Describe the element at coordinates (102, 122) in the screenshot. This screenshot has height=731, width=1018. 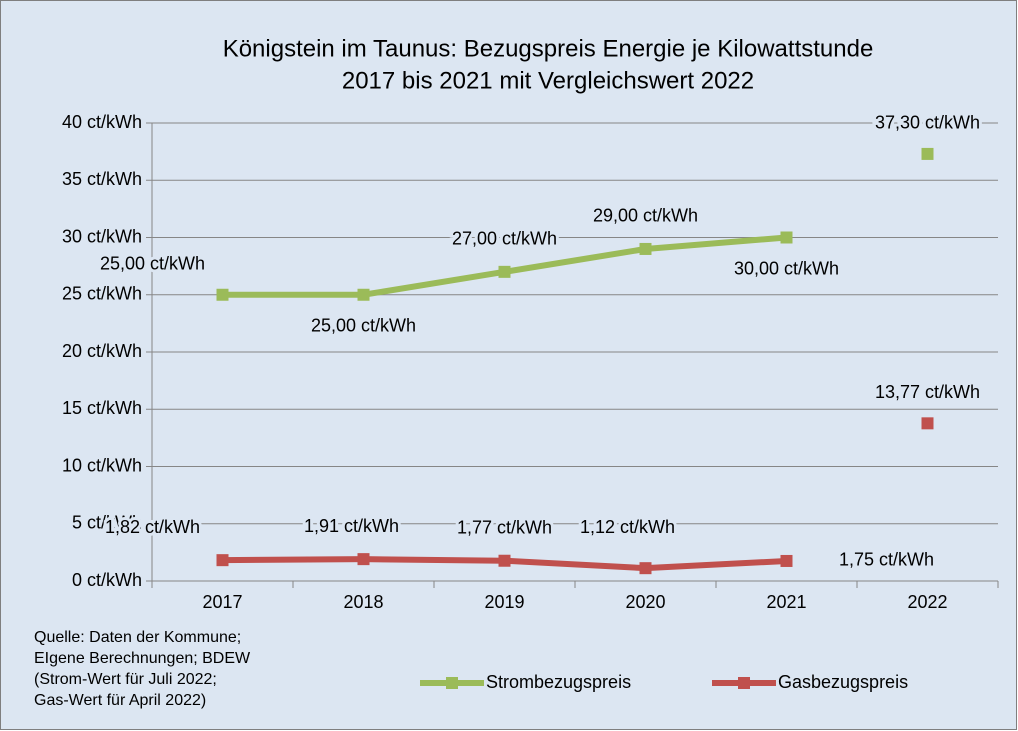
I see `y-tick-label: 40 ct/kWh` at that location.